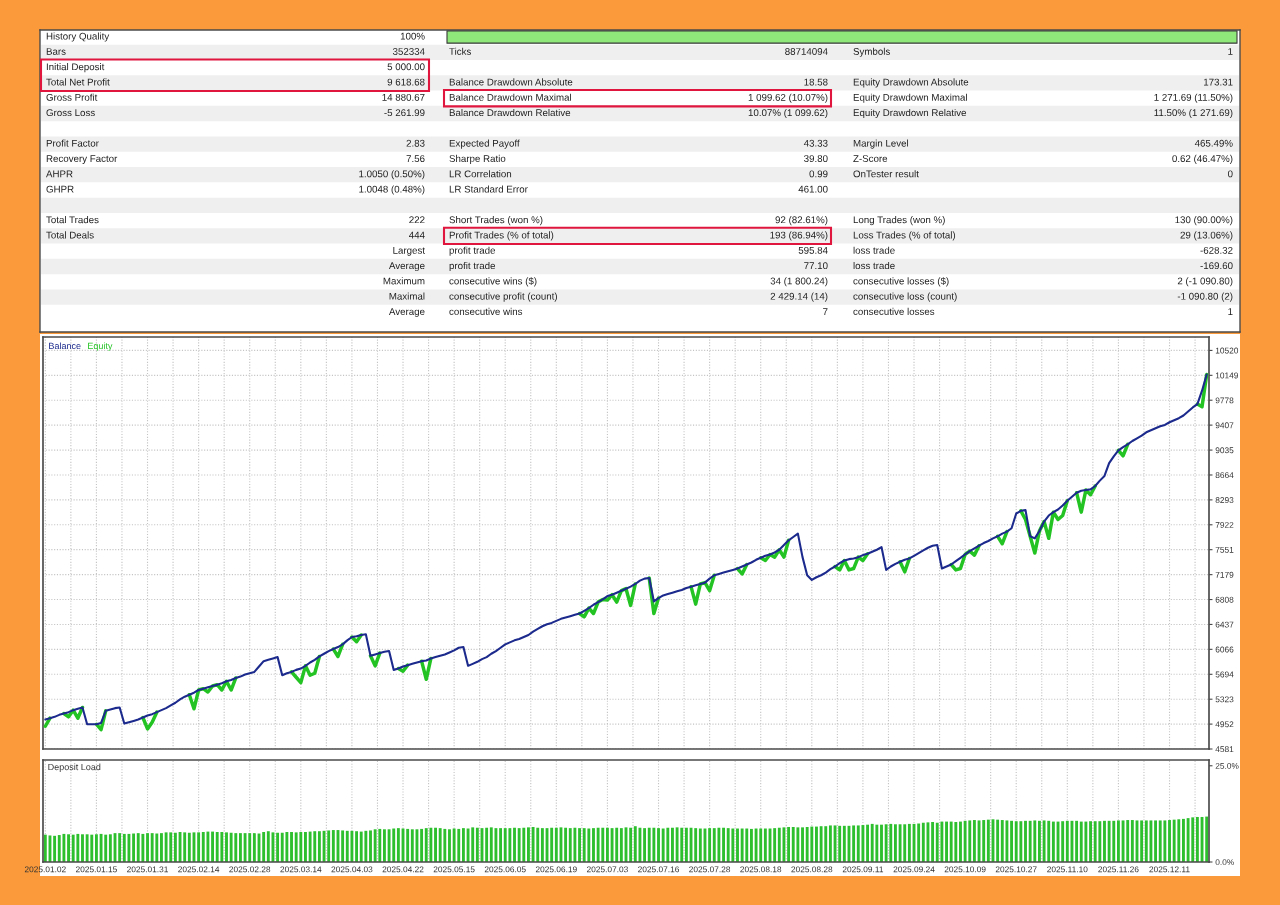 The image size is (1280, 905). What do you see at coordinates (1204, 221) in the screenshot?
I see `text: 130 (90.00%)` at bounding box center [1204, 221].